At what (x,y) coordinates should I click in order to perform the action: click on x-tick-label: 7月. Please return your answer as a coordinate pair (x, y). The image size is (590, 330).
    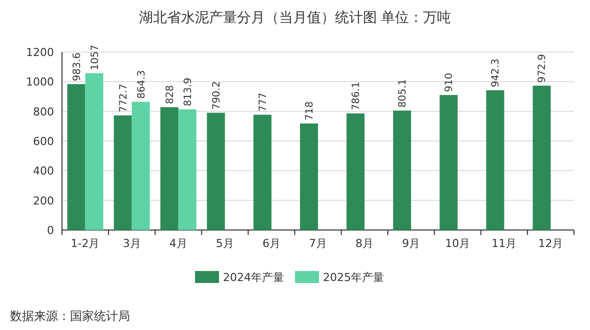
    Looking at the image, I should click on (318, 243).